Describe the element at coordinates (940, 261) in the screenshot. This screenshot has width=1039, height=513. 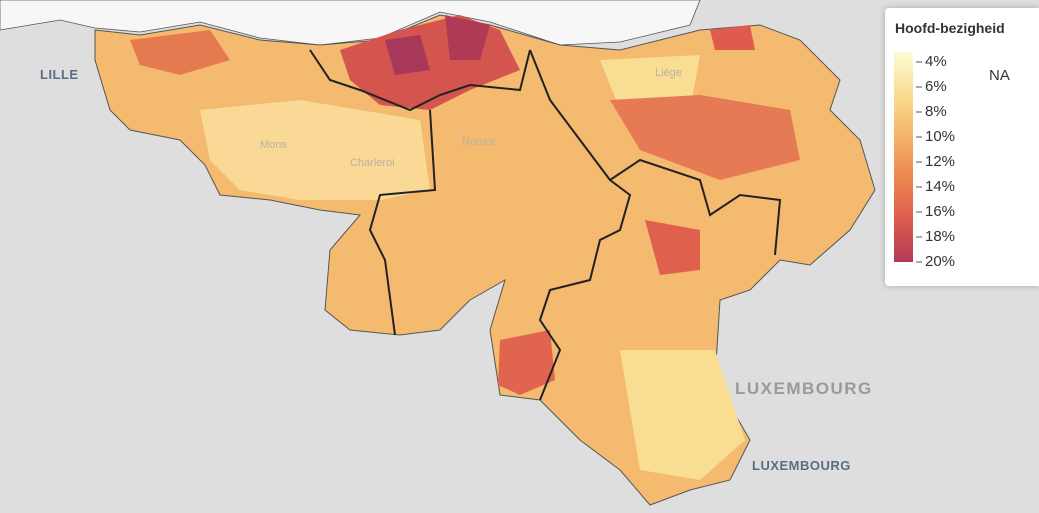
I see `legend-tick-label: 20%` at that location.